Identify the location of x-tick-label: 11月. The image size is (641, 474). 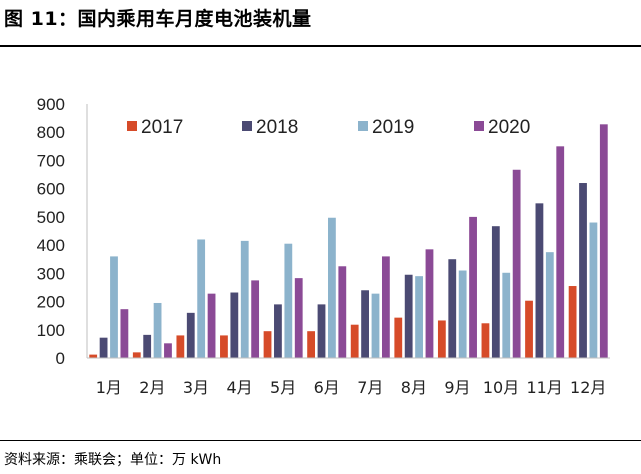
(544, 387).